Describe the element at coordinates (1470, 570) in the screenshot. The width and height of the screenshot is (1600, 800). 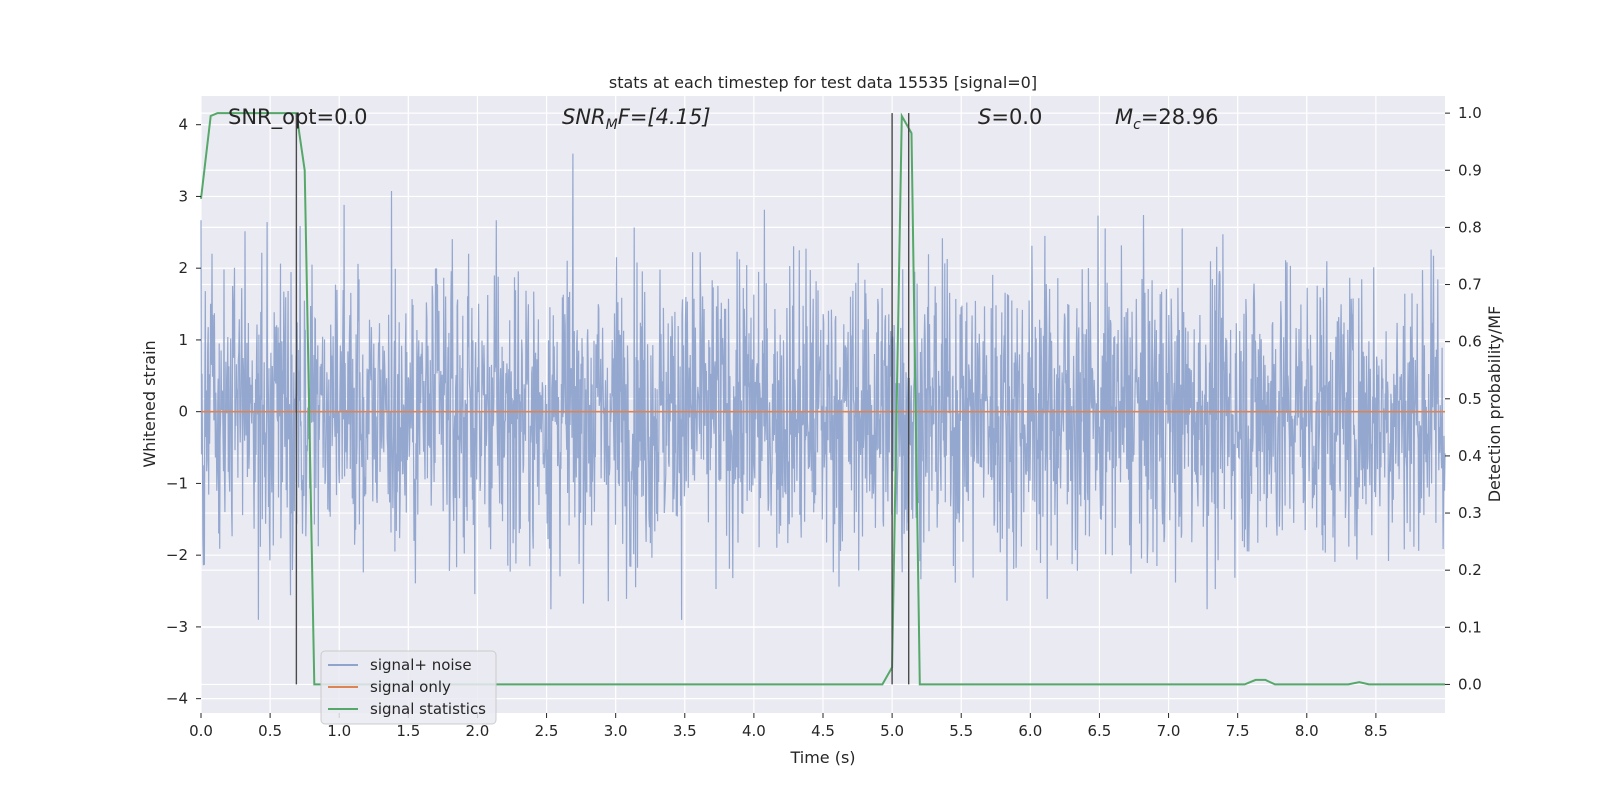
I see `y-right-tick-label: 0.2` at that location.